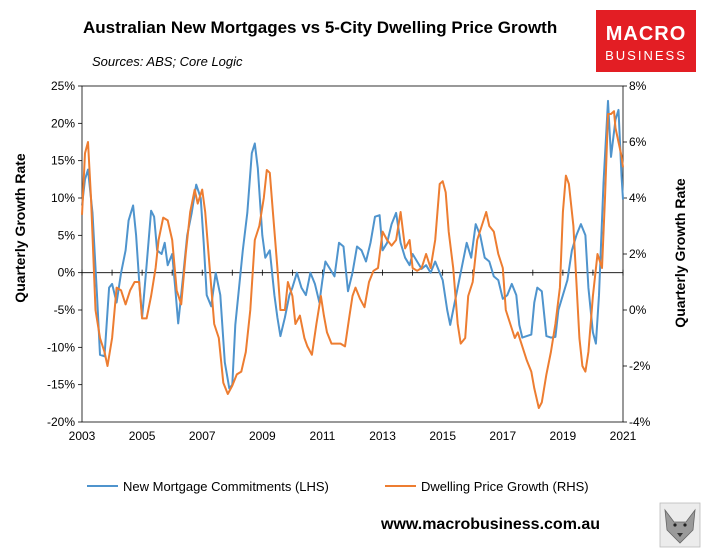 The height and width of the screenshot is (557, 710). I want to click on x-axis-tick-label: 2015, so click(442, 436).